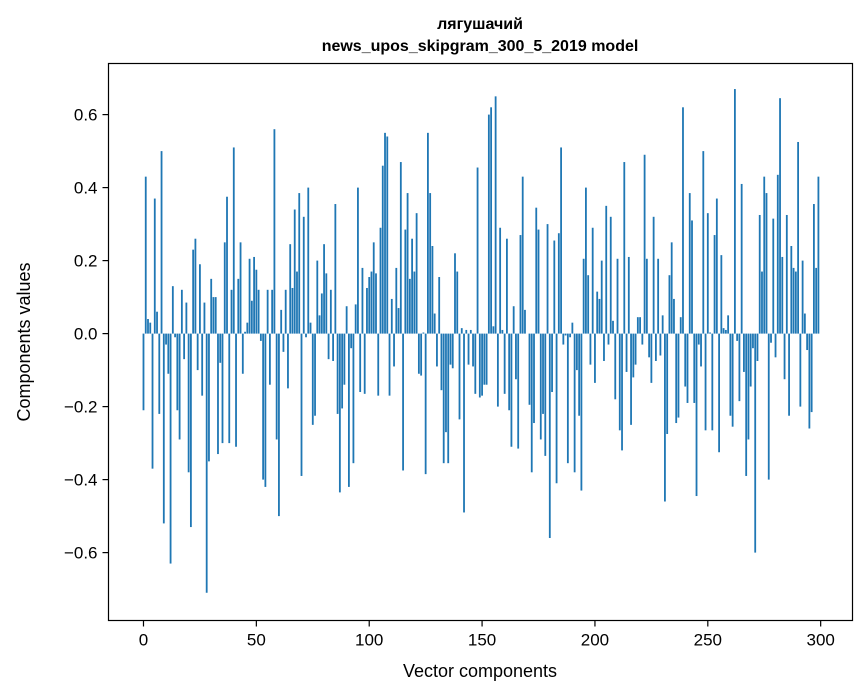  What do you see at coordinates (81, 407) in the screenshot?
I see `y-tick-label: −0.2` at bounding box center [81, 407].